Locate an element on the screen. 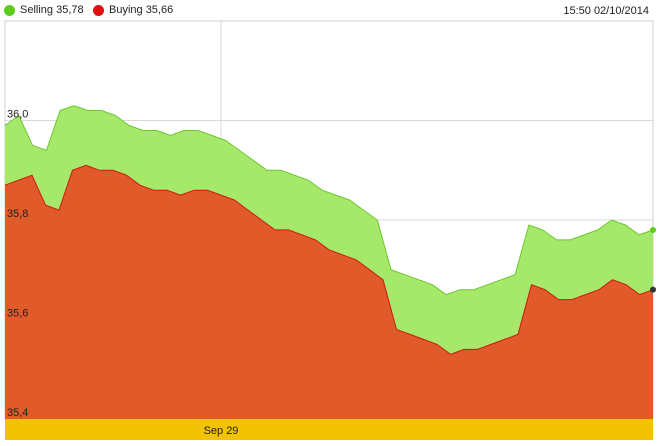 This screenshot has width=657, height=446. buying-dot-icon is located at coordinates (98, 10).